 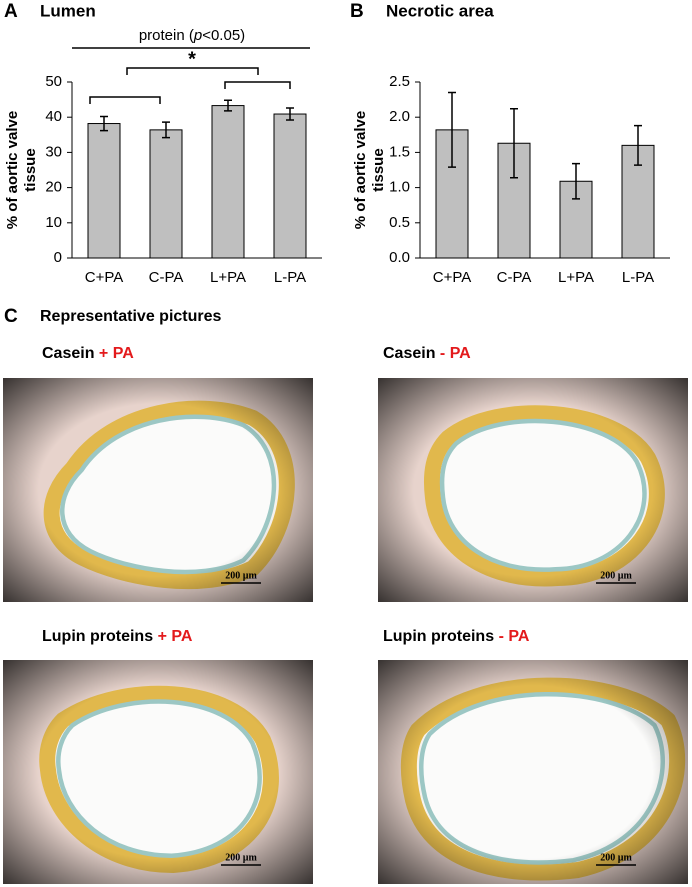 I want to click on y-tick-label: 0, so click(x=58, y=257).